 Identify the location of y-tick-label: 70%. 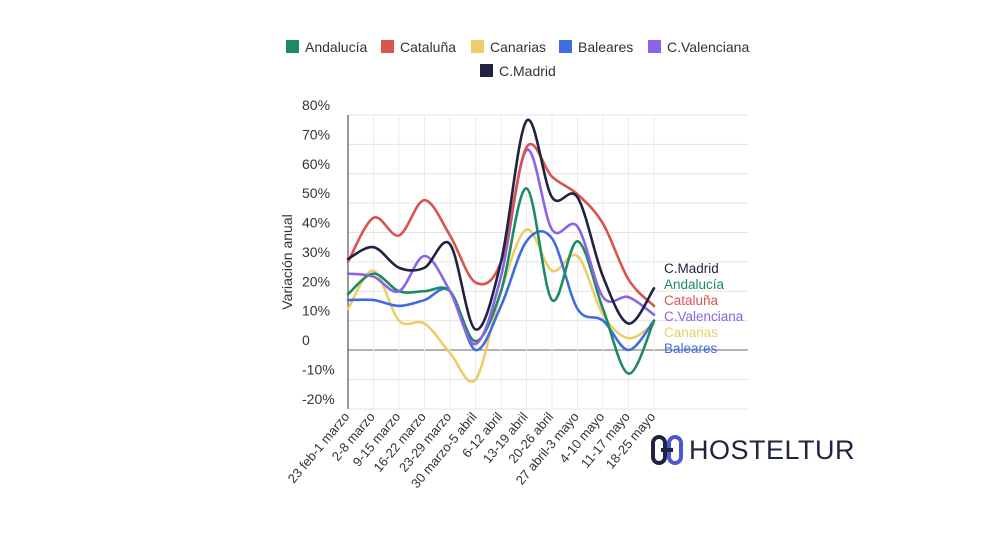
(316, 134).